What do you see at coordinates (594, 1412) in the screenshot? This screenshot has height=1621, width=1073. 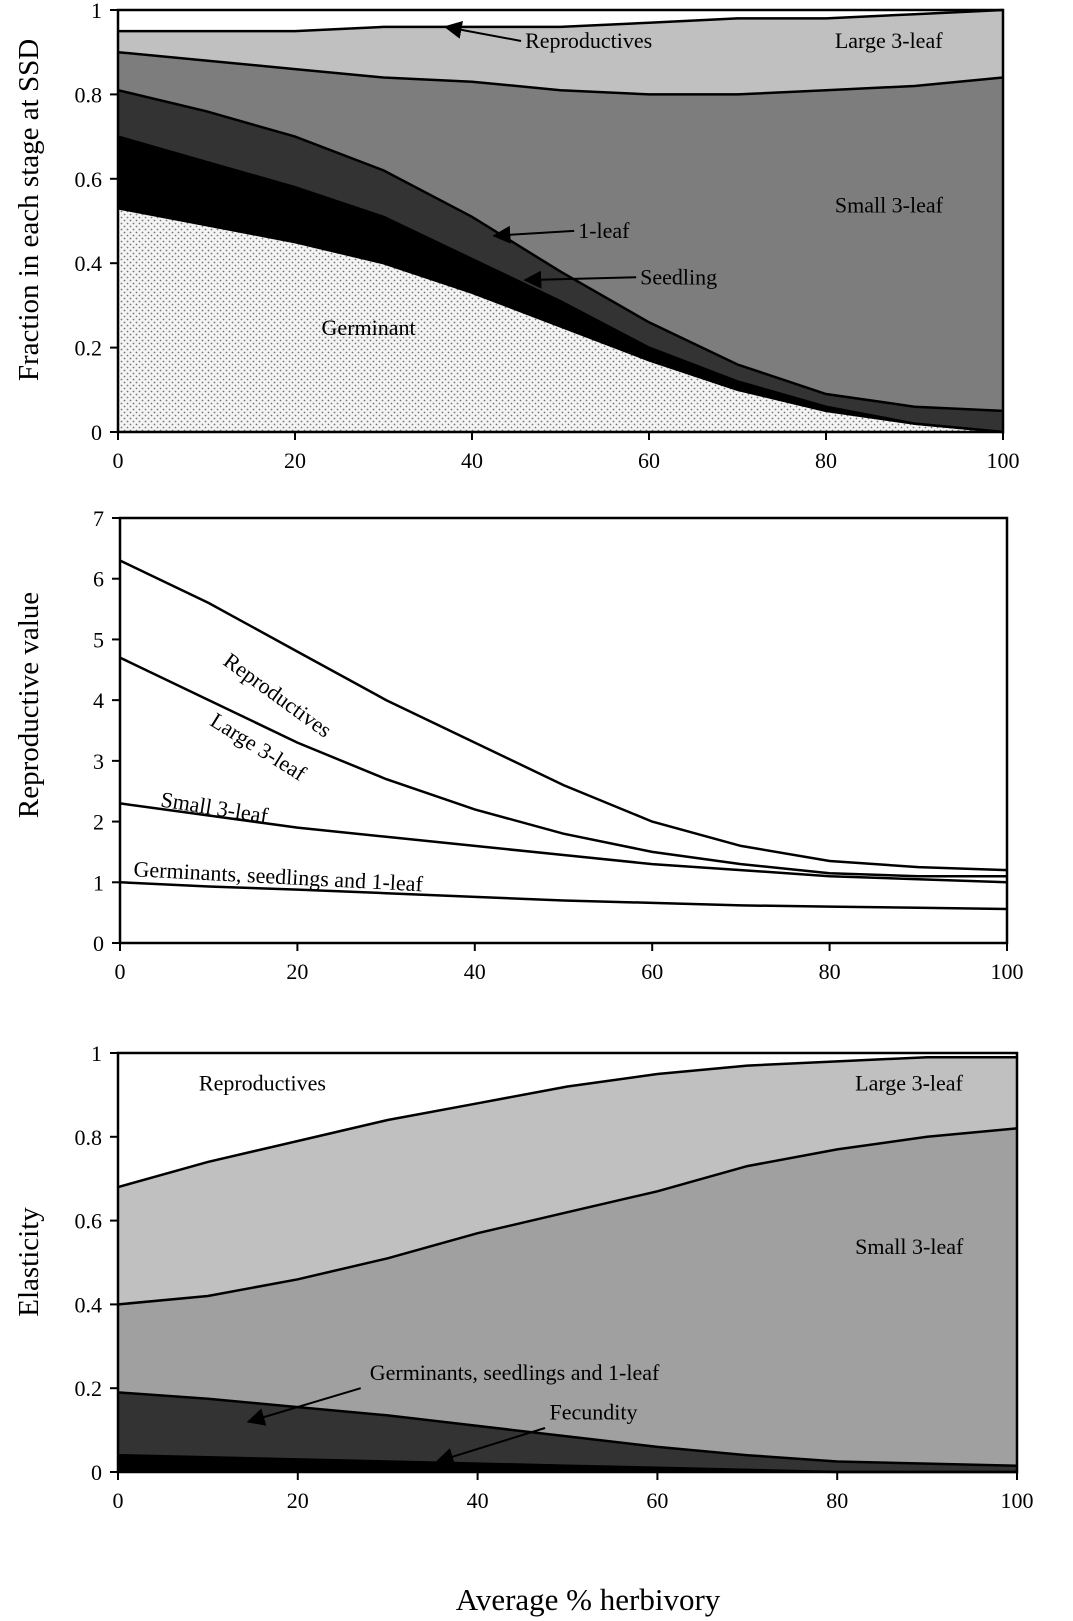 I see `annotation-fecundity: Fecundity` at bounding box center [594, 1412].